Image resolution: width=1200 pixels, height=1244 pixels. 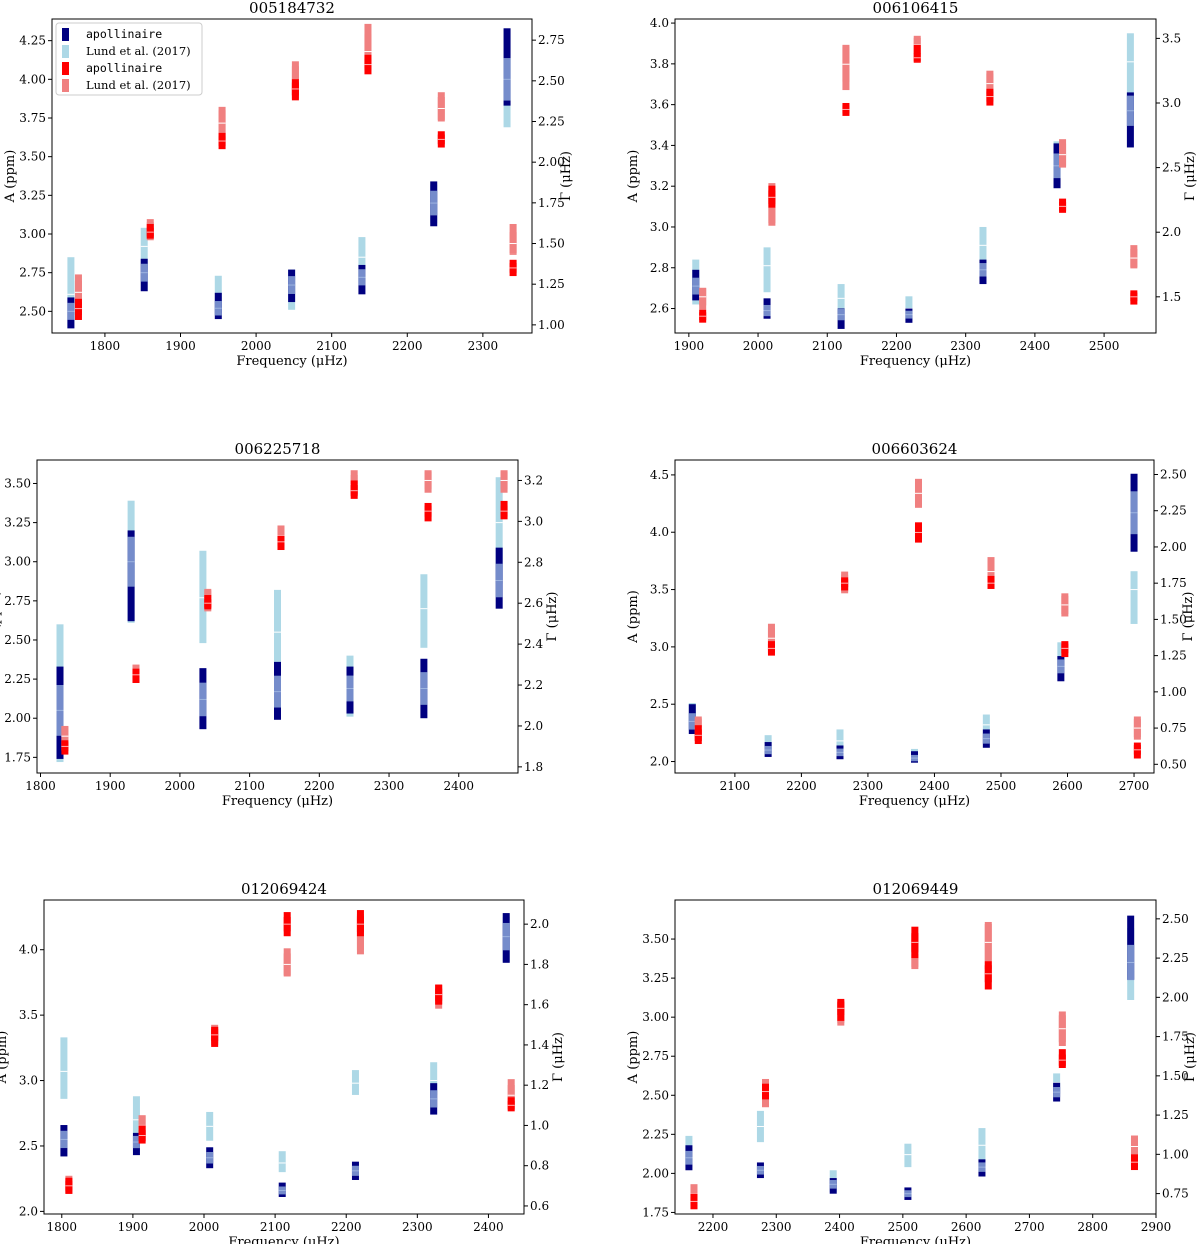 I want to click on x-tick-label: 2600, so click(x=1067, y=786).